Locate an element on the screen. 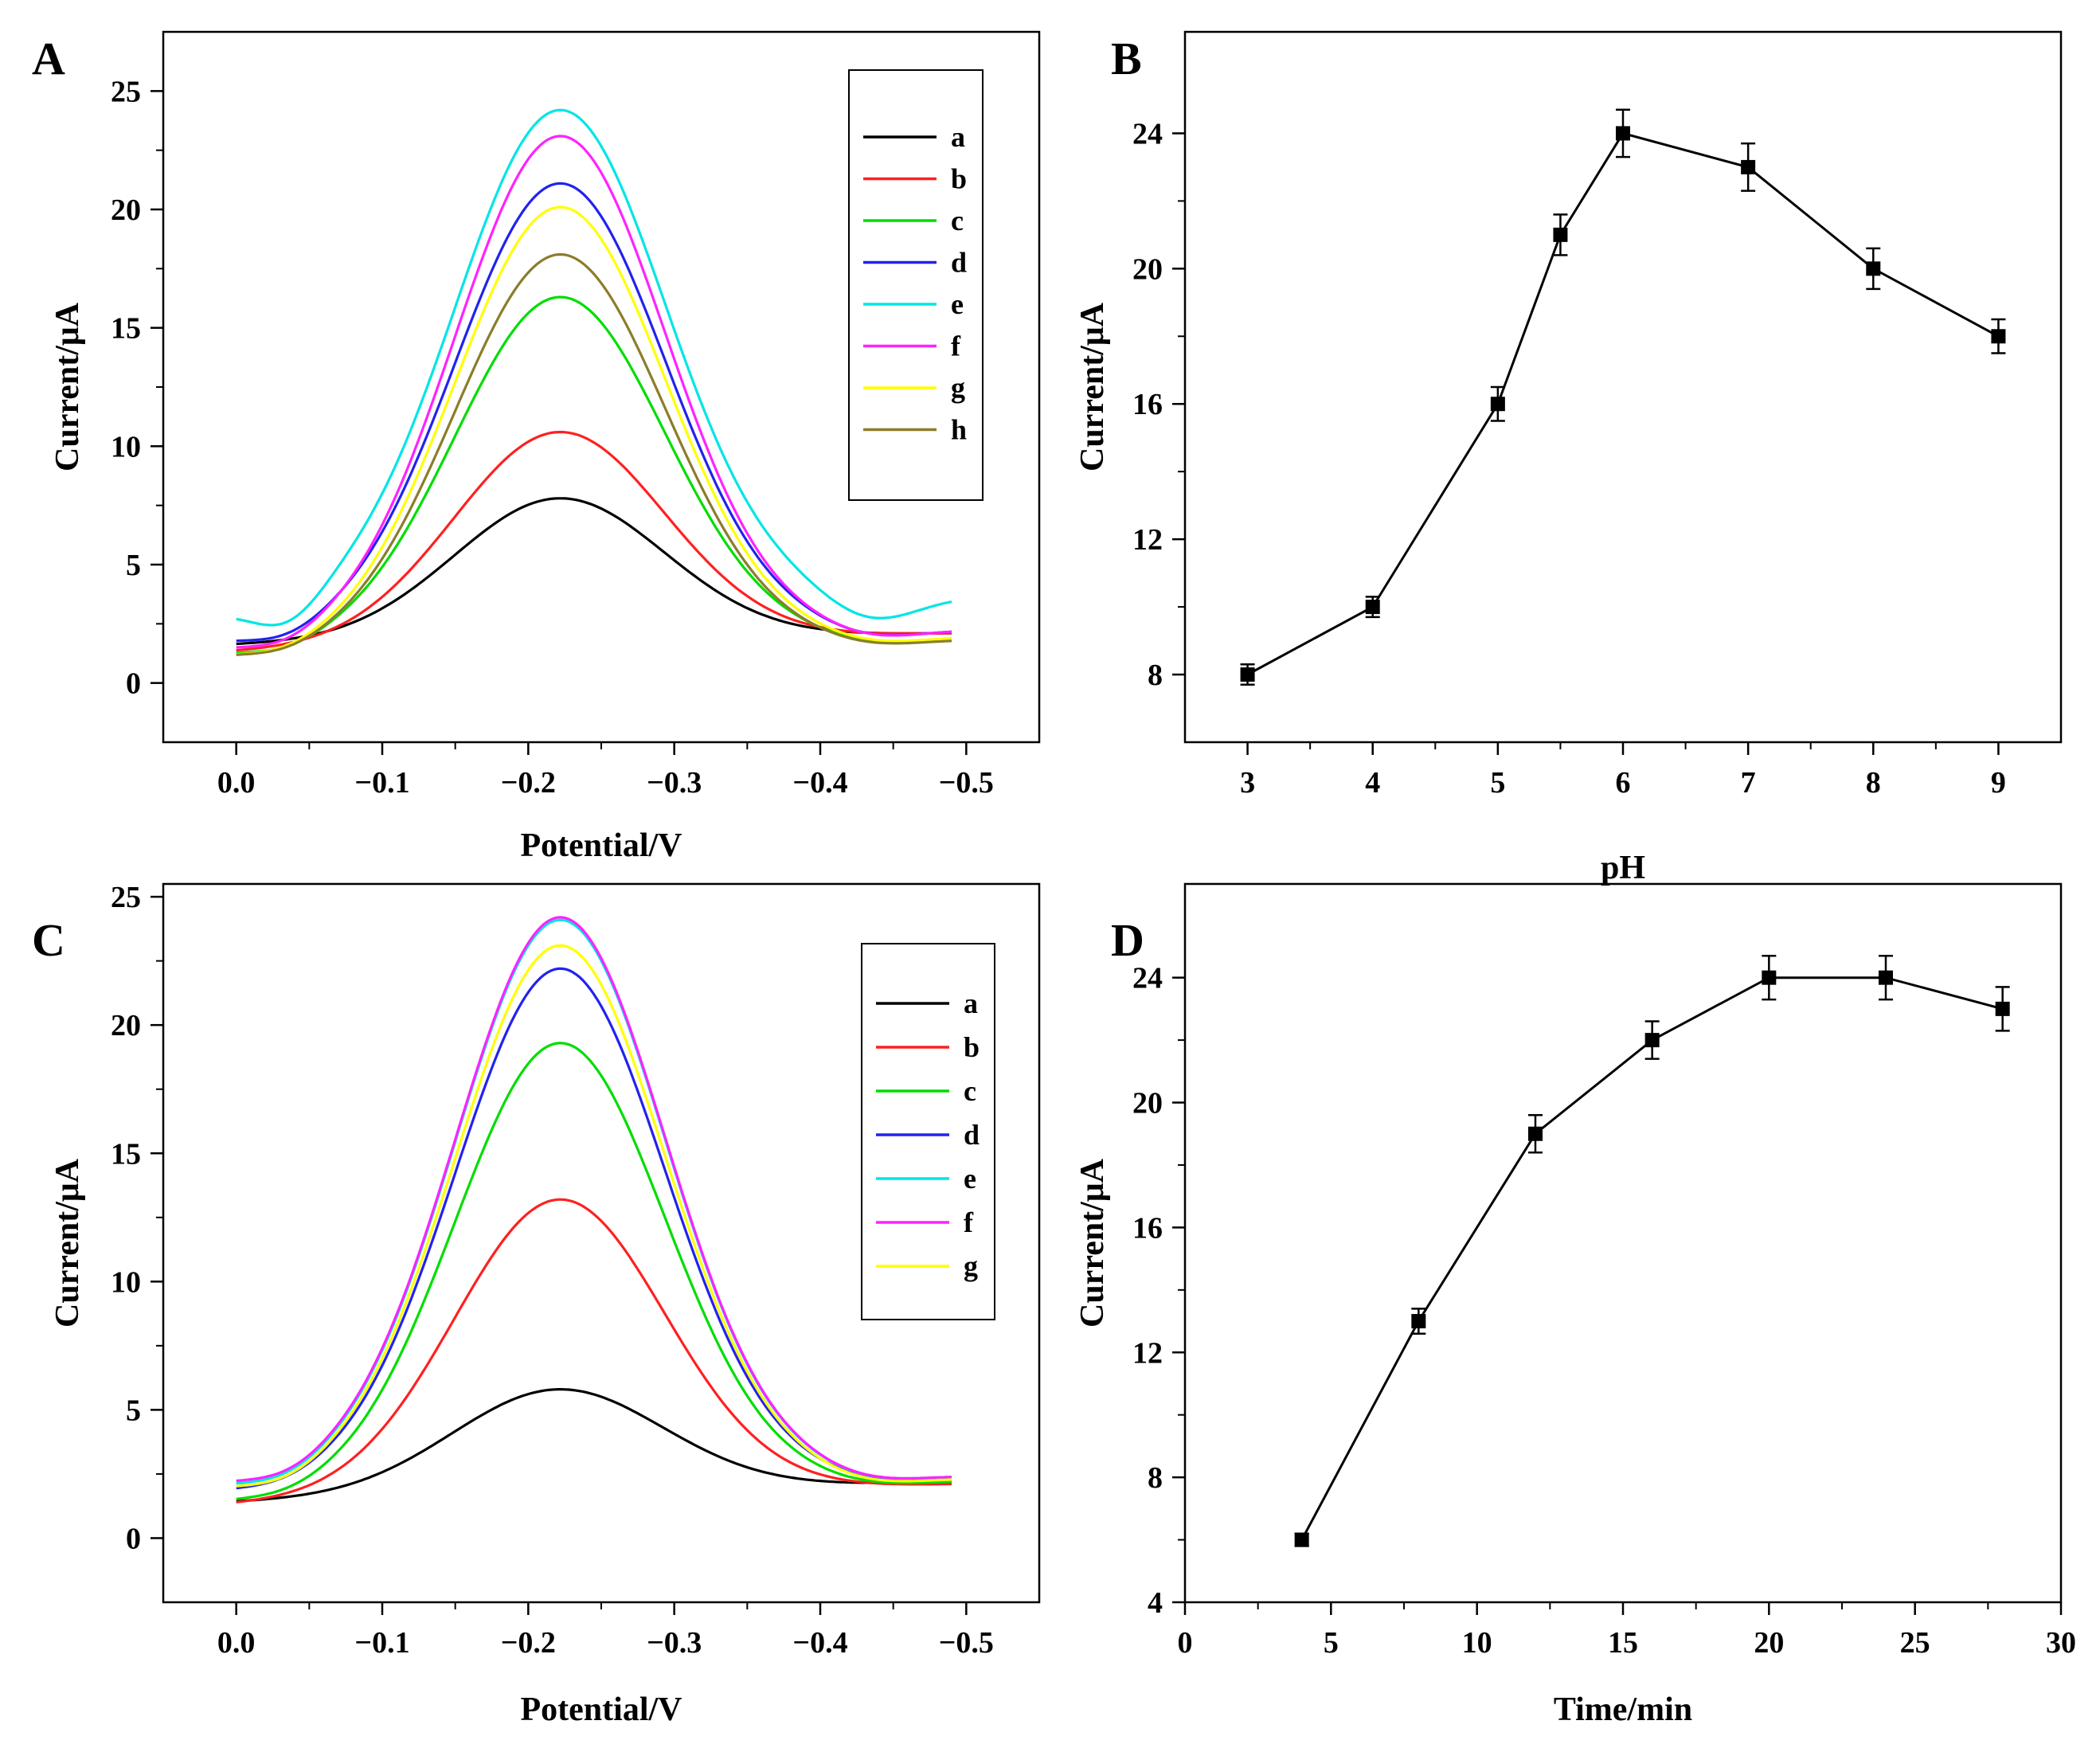 The width and height of the screenshot is (2100, 1744). y-tick-label-b: 20 is located at coordinates (1147, 269).